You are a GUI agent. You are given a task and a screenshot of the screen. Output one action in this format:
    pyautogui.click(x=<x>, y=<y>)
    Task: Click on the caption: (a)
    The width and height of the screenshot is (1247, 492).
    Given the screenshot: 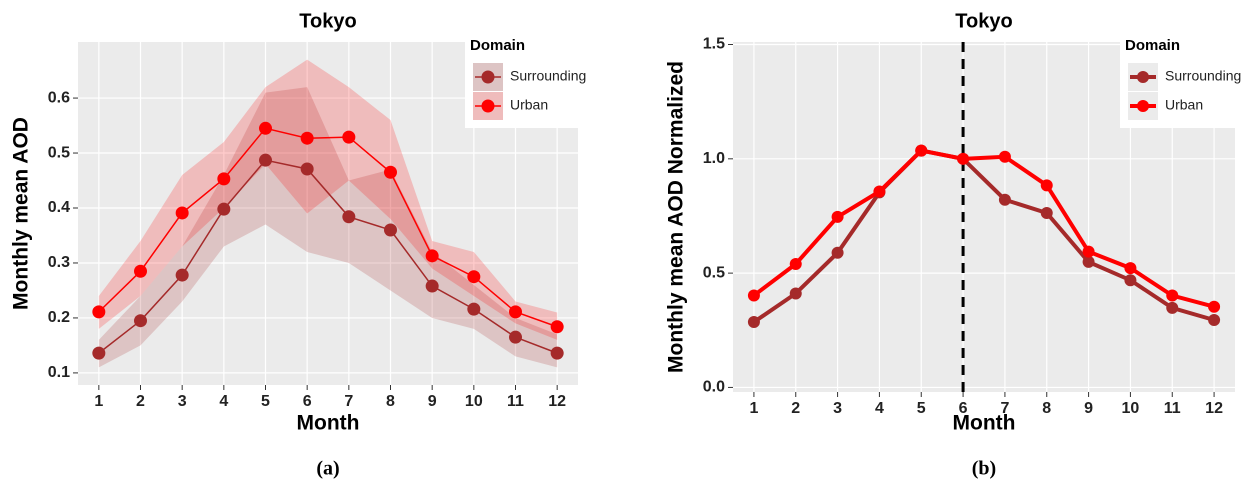 What is the action you would take?
    pyautogui.click(x=327, y=469)
    